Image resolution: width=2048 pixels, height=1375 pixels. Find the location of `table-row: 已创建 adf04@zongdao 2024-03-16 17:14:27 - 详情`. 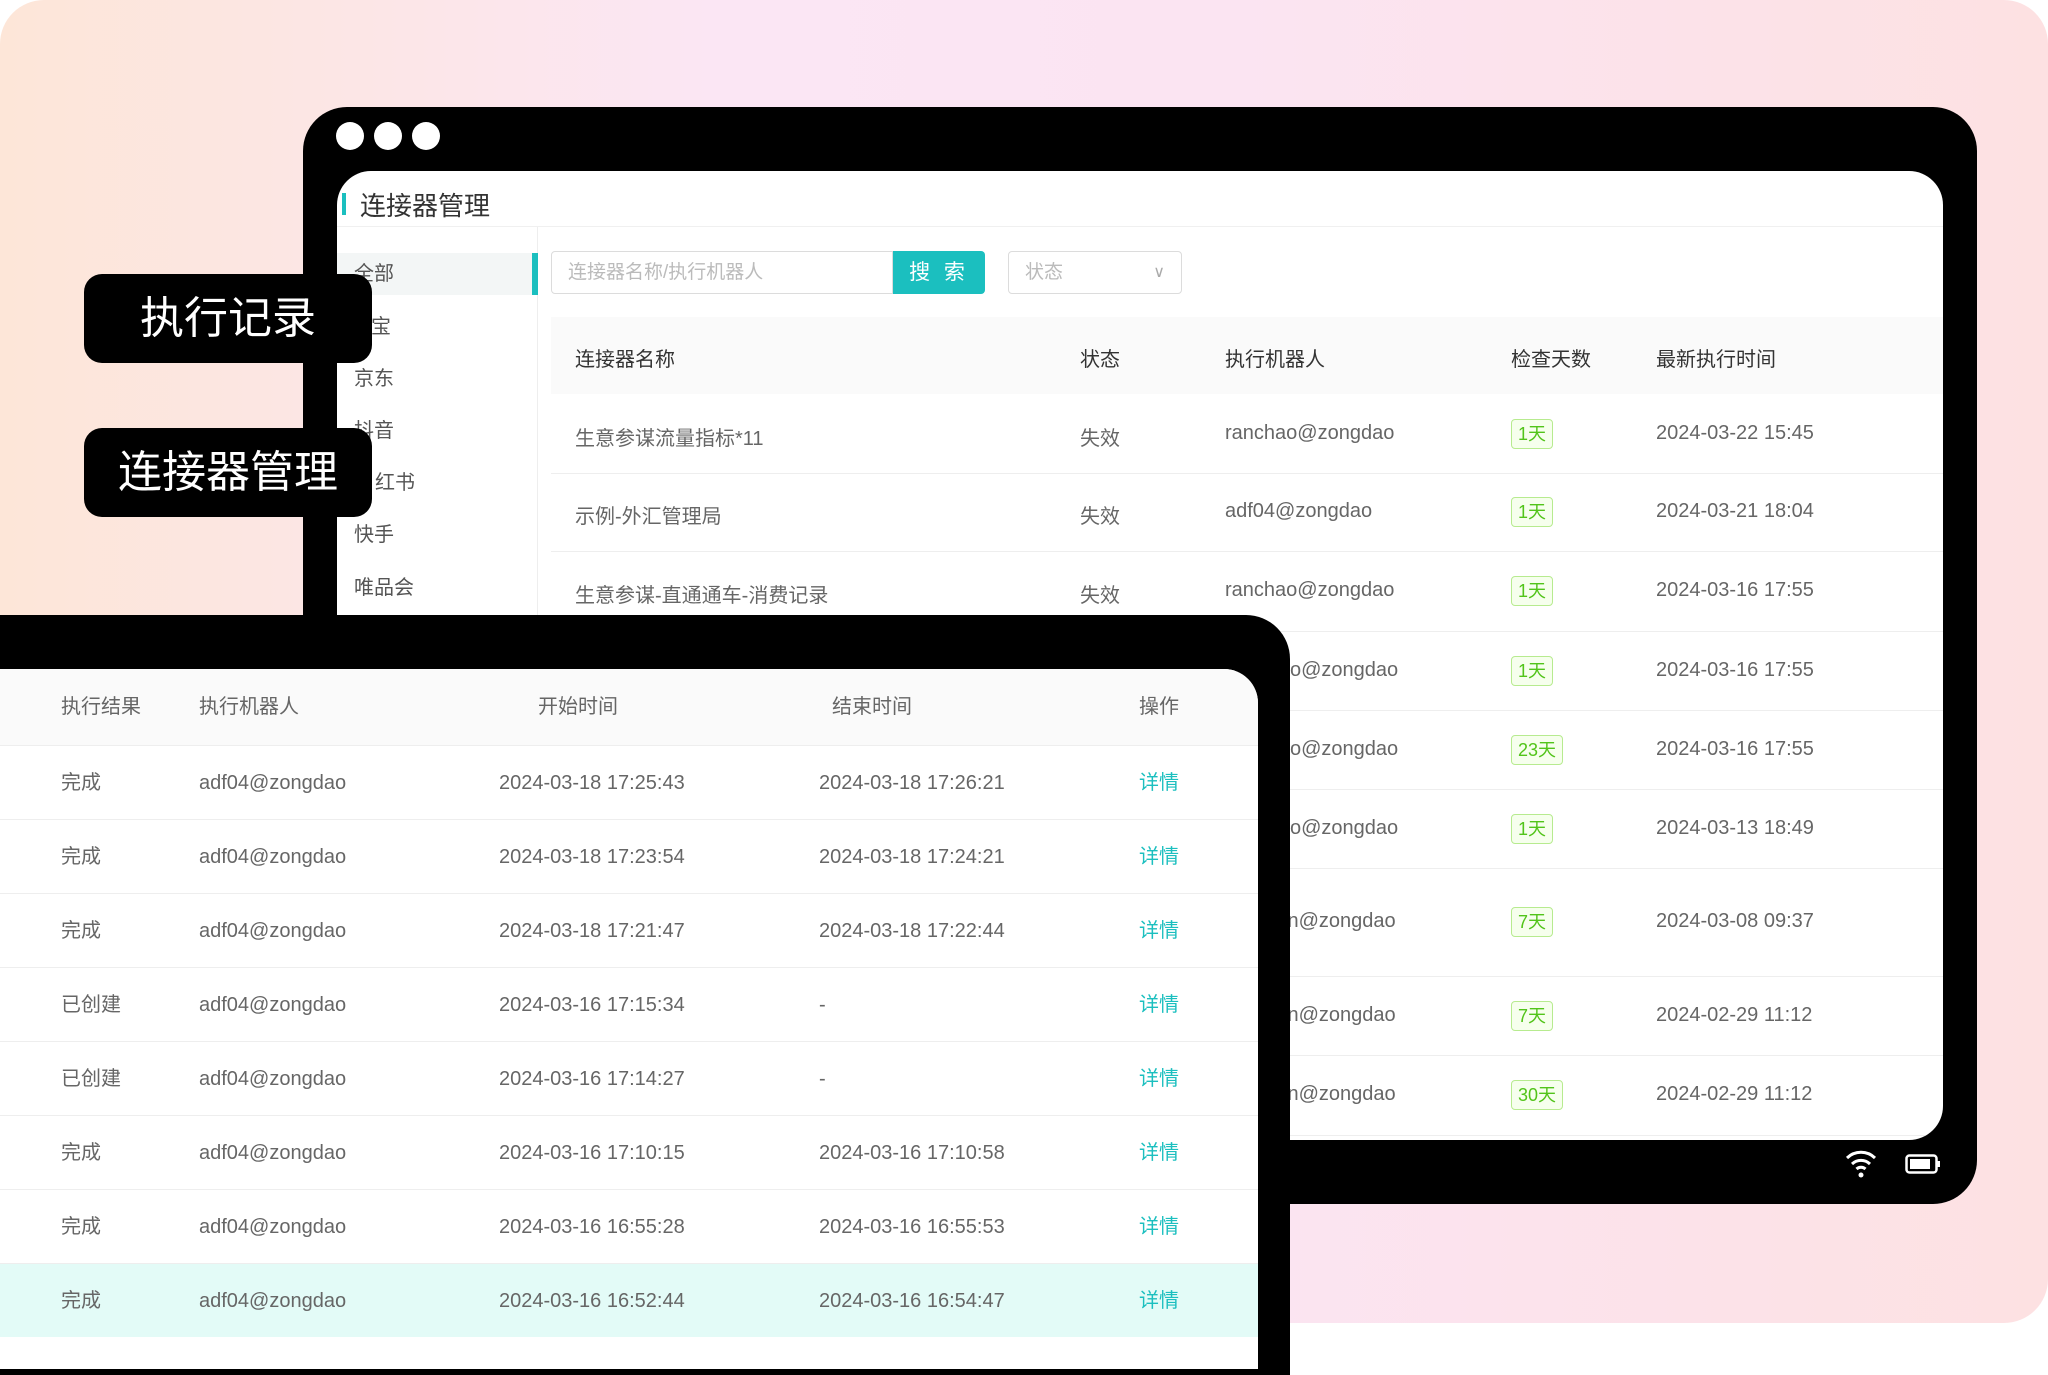

table-row: 已创建 adf04@zongdao 2024-03-16 17:14:27 - 详情 is located at coordinates (629, 1078).